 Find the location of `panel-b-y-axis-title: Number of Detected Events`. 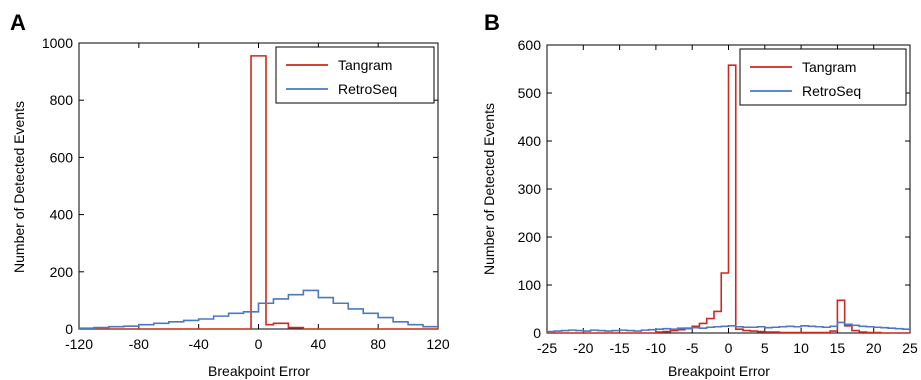

panel-b-y-axis-title: Number of Detected Events is located at coordinates (489, 189).